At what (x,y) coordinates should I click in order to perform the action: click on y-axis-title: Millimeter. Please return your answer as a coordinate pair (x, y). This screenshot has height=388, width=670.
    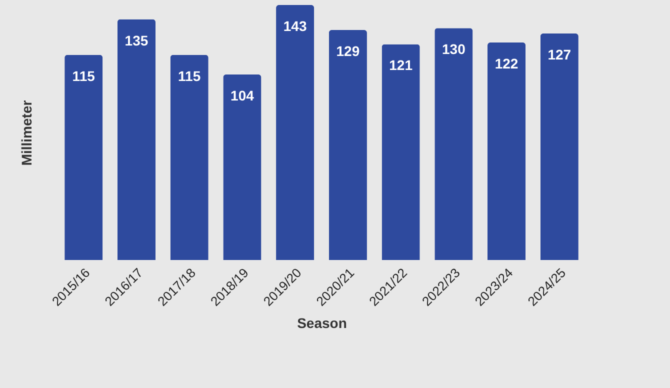
    Looking at the image, I should click on (26, 133).